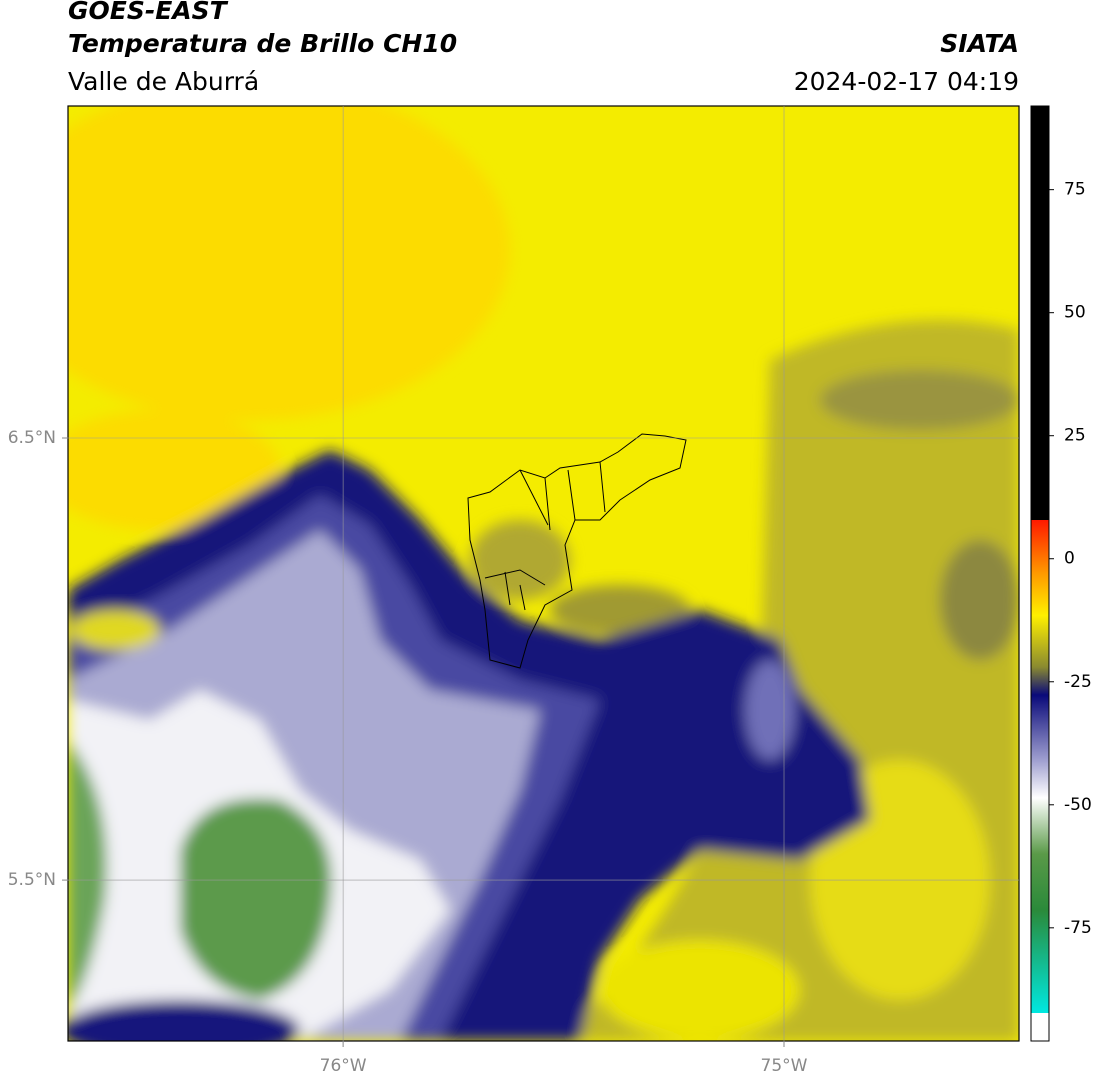  Describe the element at coordinates (979, 43) in the screenshot. I see `source: SIATA` at that location.